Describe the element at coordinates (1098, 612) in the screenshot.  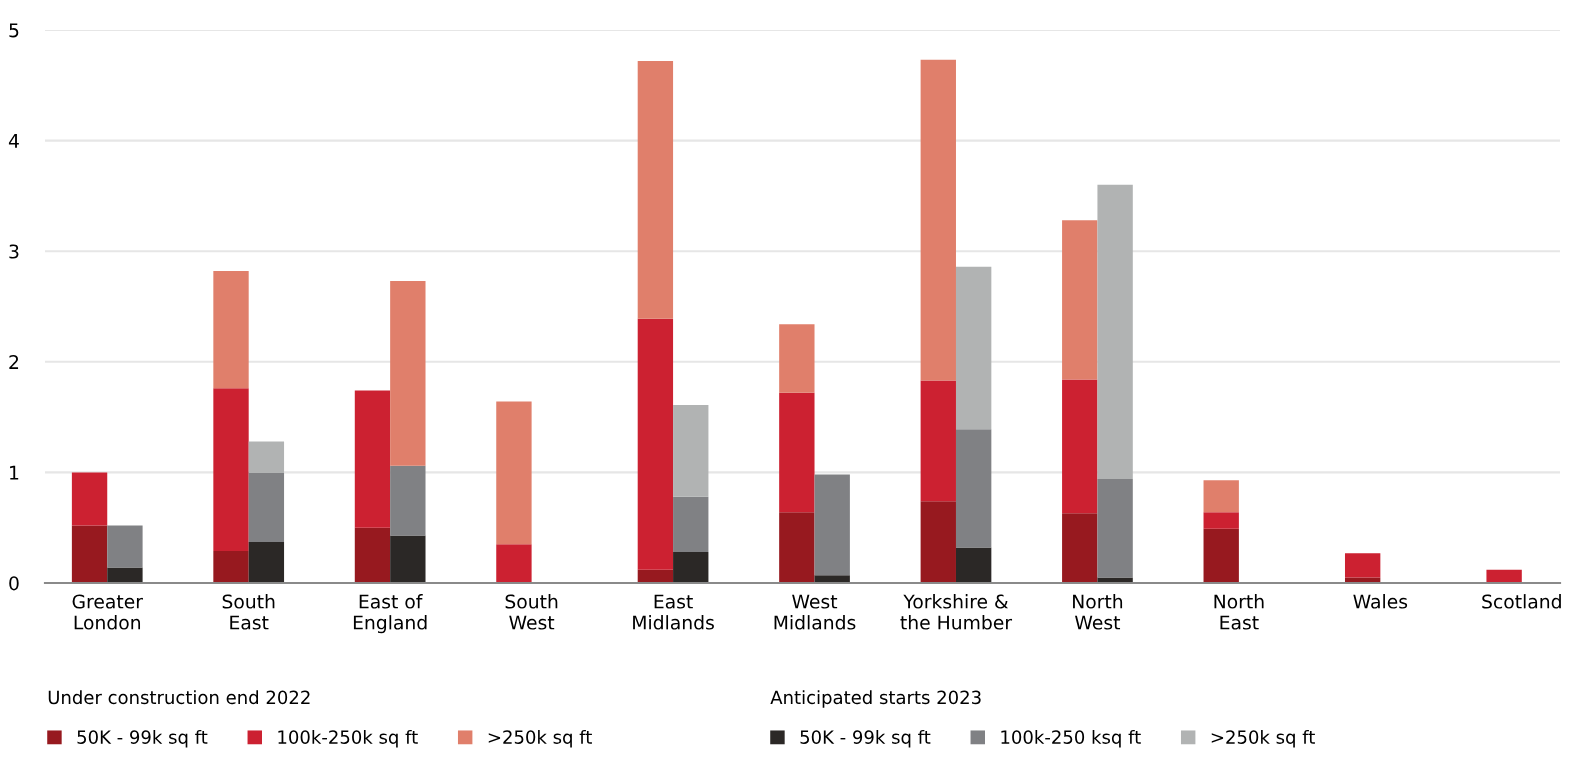
I see `x-tick-label: North West` at that location.